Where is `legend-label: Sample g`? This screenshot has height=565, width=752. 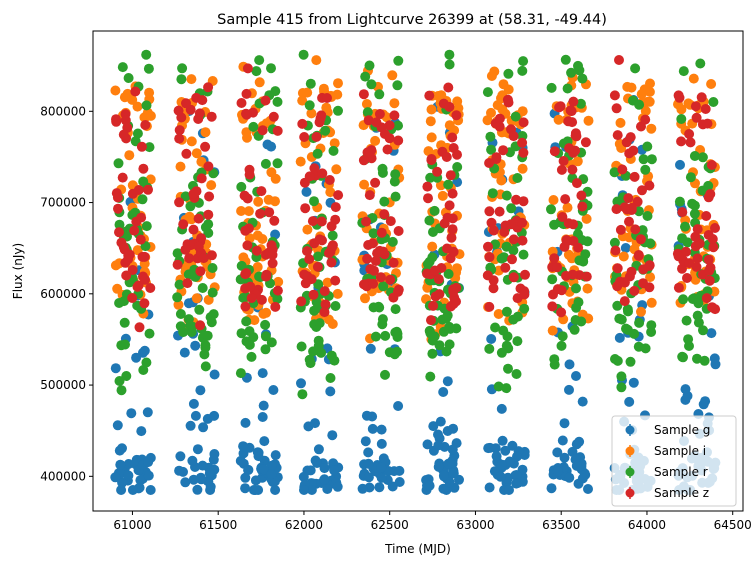 legend-label: Sample g is located at coordinates (682, 430).